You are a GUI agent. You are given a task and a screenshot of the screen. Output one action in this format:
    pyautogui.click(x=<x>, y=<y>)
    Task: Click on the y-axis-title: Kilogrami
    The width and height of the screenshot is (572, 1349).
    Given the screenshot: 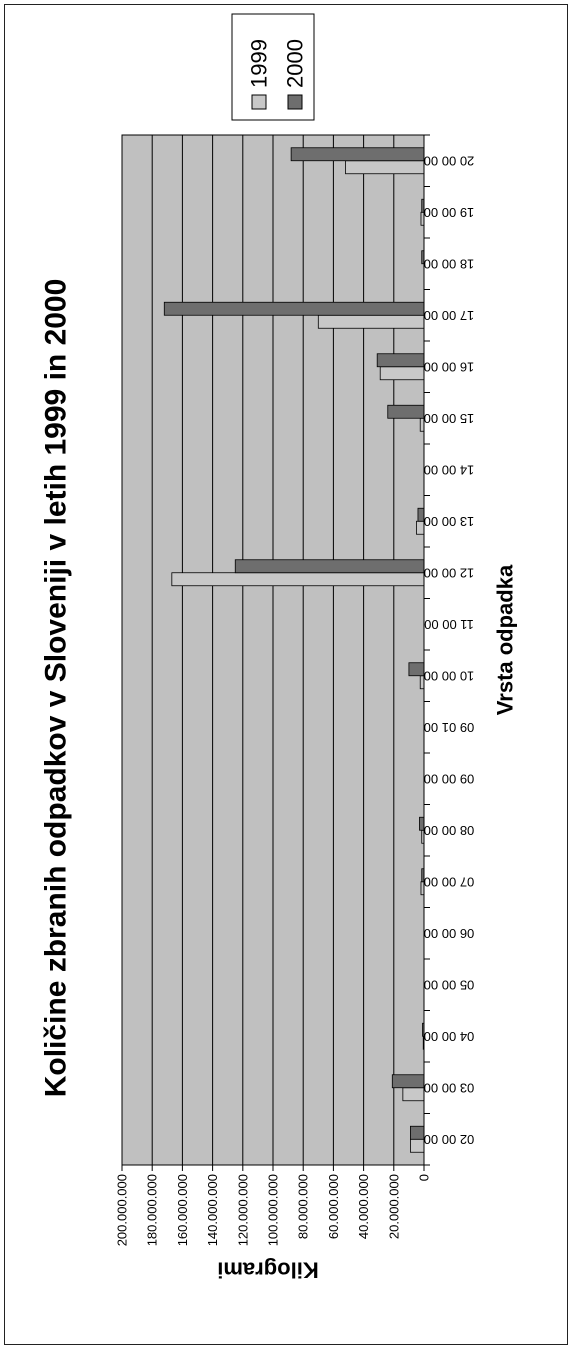 What is the action you would take?
    pyautogui.click(x=267, y=1270)
    